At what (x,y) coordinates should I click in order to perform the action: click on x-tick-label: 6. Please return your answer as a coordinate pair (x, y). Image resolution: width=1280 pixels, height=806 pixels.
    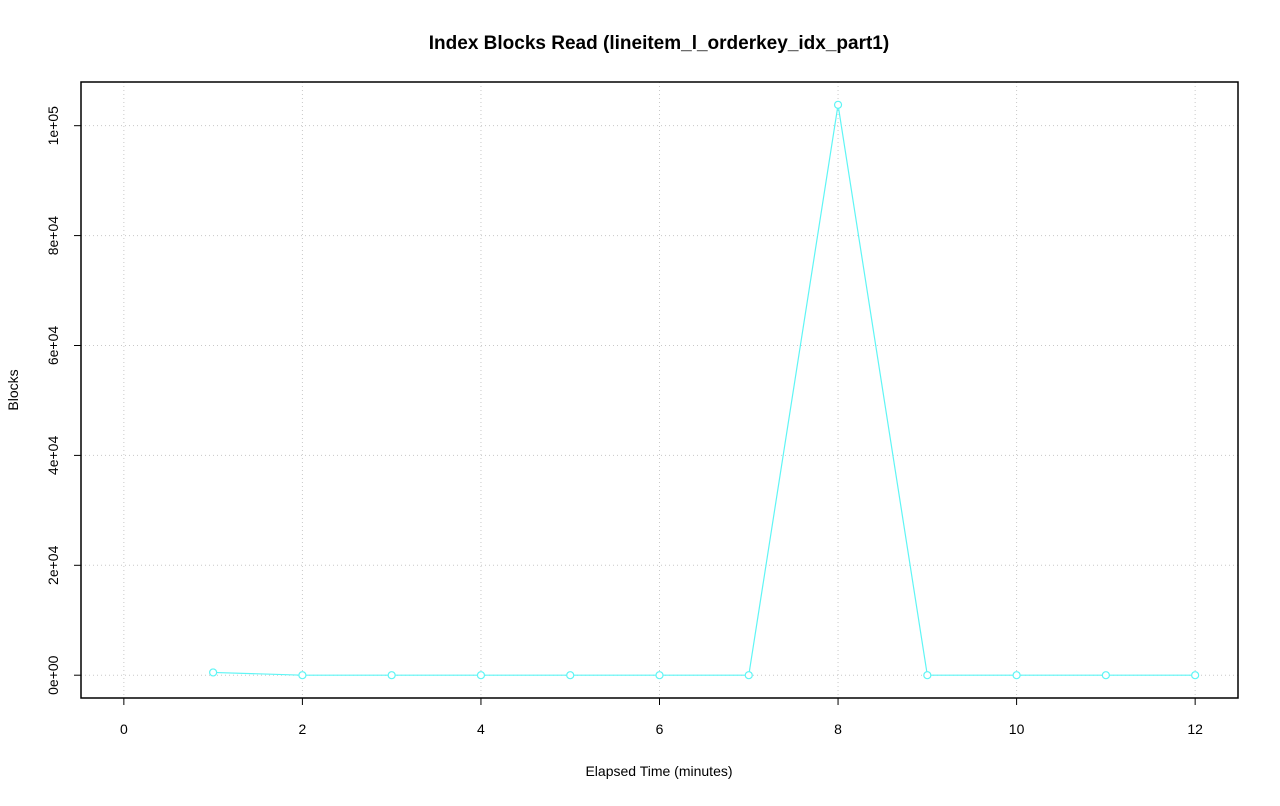
    Looking at the image, I should click on (660, 729).